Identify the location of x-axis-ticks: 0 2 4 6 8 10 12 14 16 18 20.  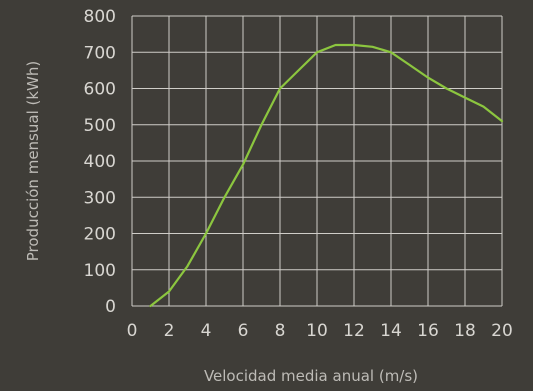
(320, 331).